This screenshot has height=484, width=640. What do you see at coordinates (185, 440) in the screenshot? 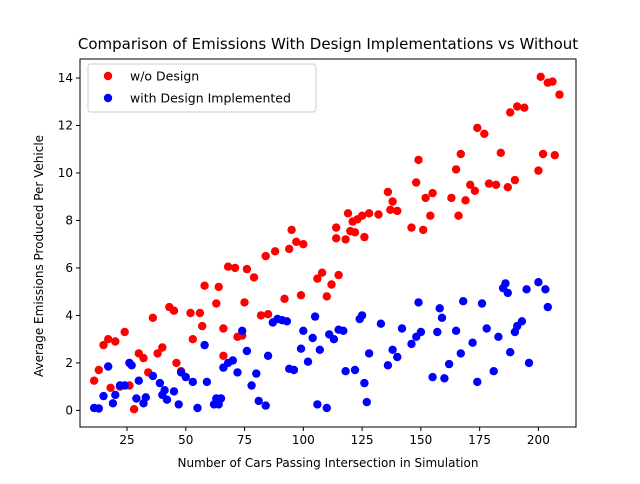
I see `x-tick-label: 50` at bounding box center [185, 440].